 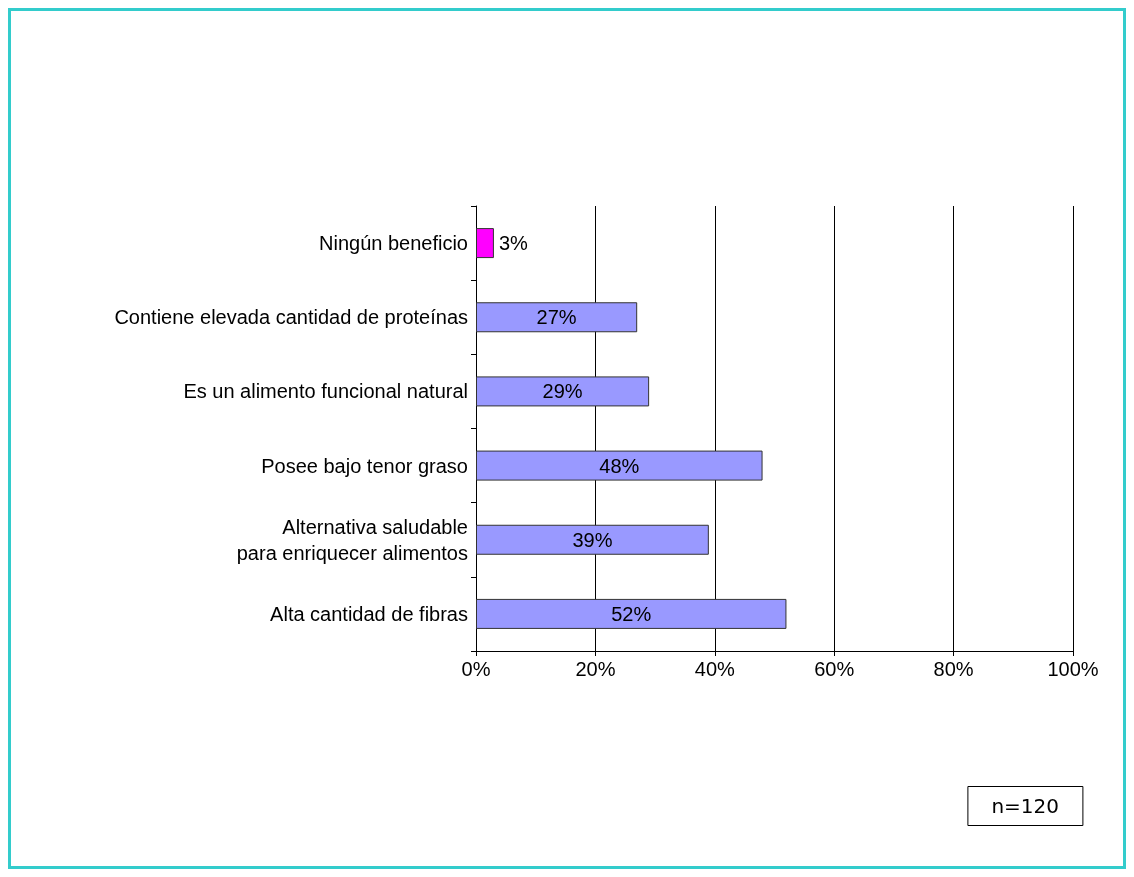 What do you see at coordinates (393, 243) in the screenshot?
I see `y-tick-label: Ningún beneficio` at bounding box center [393, 243].